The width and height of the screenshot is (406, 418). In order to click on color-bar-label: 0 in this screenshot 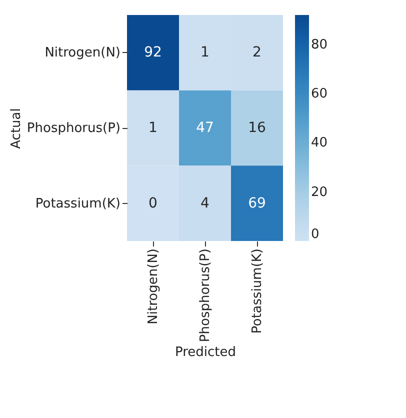, I will do `click(315, 234)`.